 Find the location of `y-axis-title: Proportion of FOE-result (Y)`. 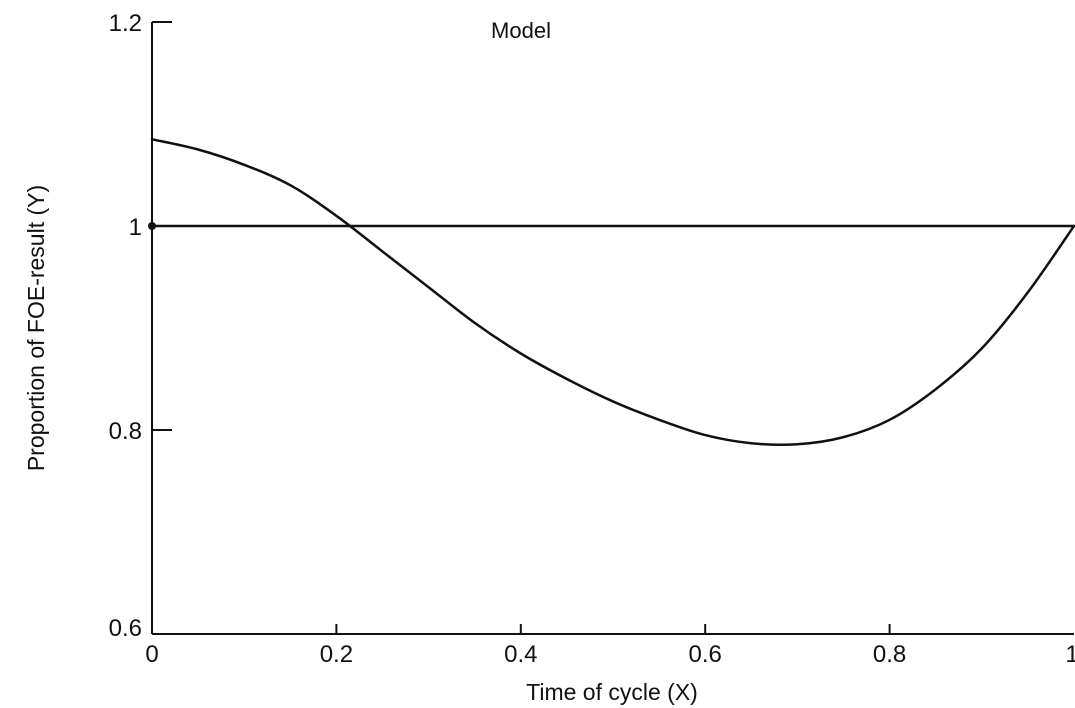

y-axis-title: Proportion of FOE-result (Y) is located at coordinates (36, 328).